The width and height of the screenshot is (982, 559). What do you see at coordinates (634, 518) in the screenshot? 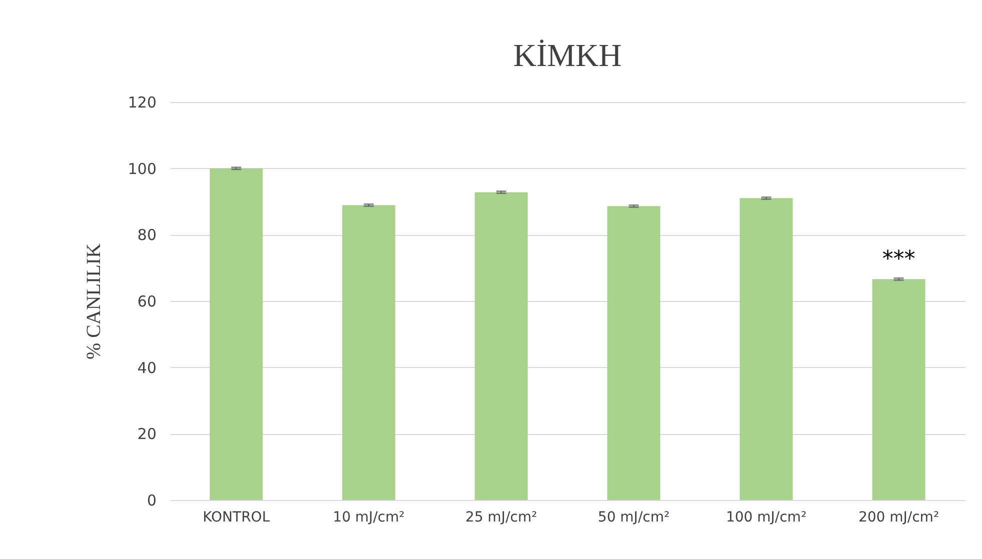
I see `x-tick-label: 50 mJ/cm²` at bounding box center [634, 518].